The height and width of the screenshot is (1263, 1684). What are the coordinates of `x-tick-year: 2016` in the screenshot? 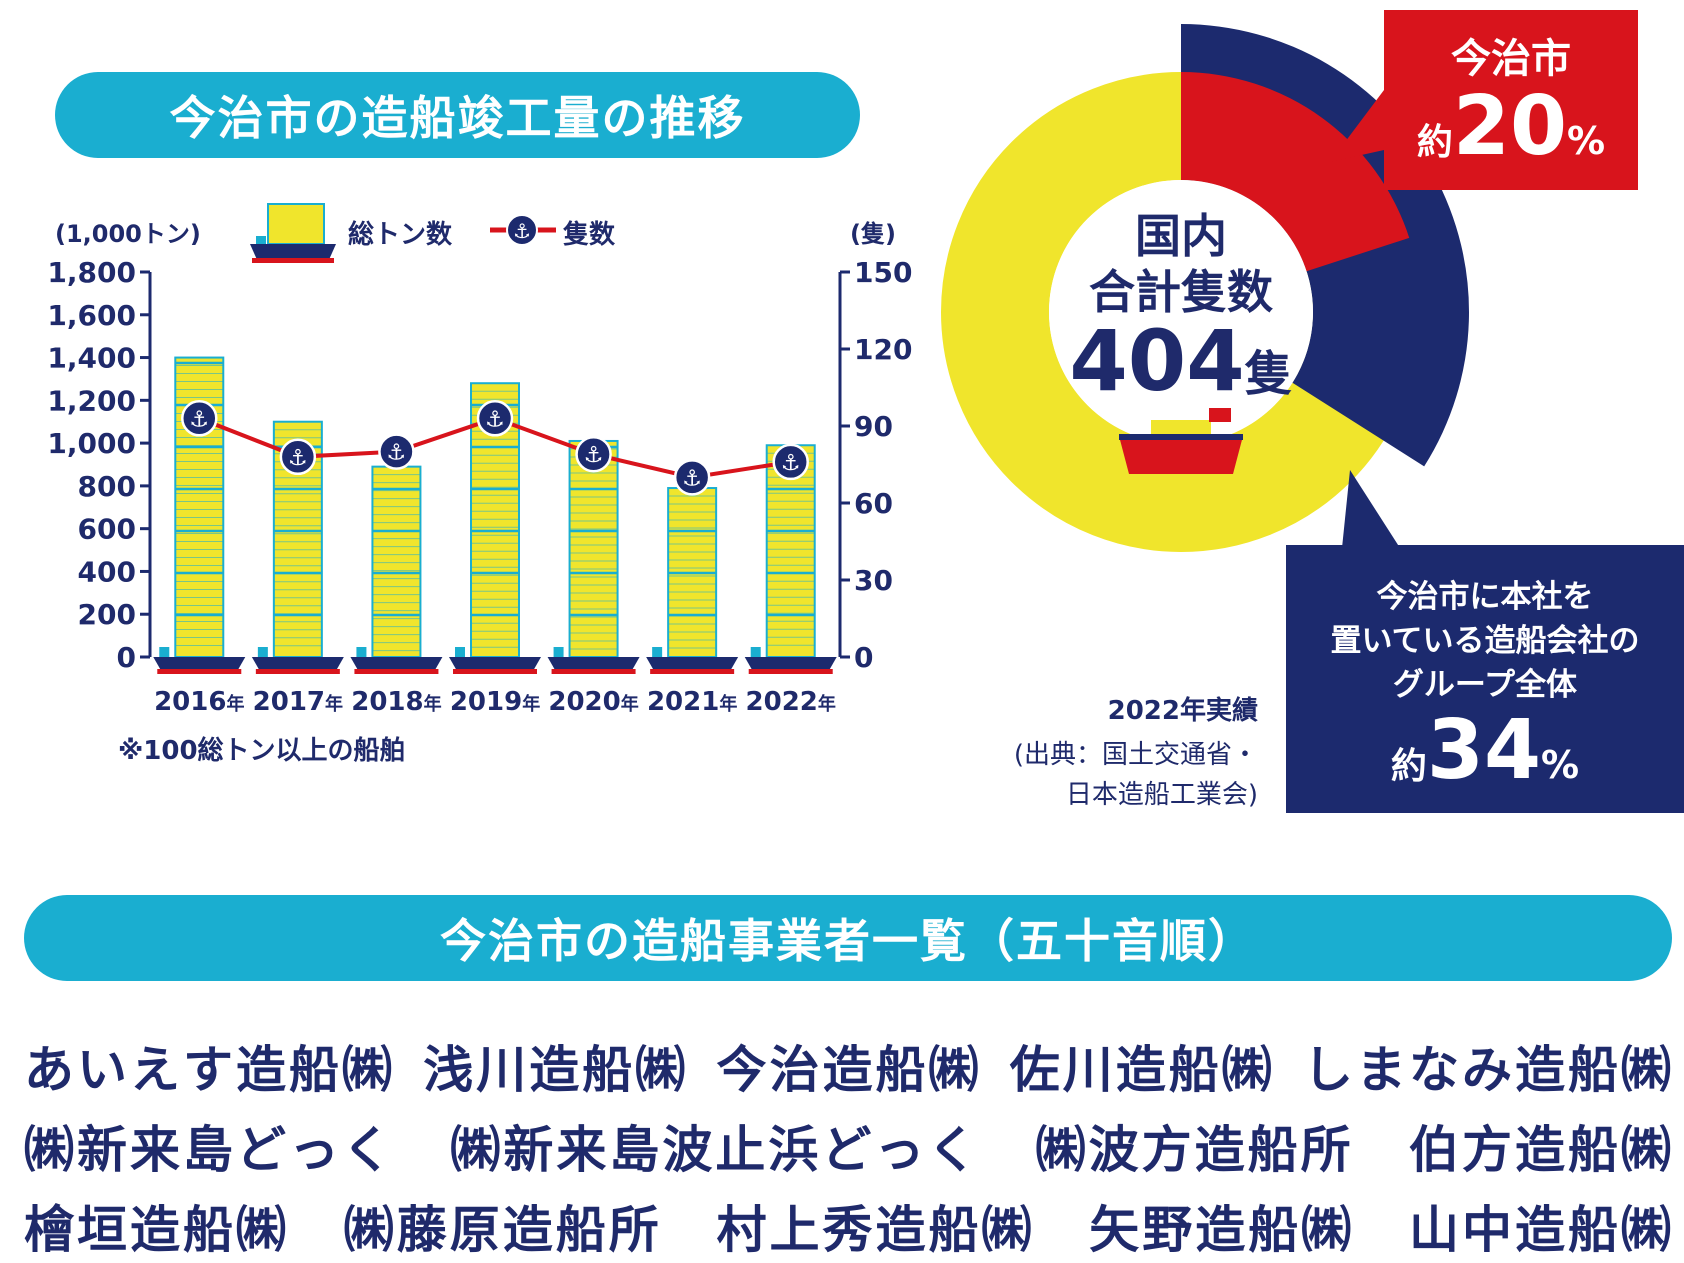 It's located at (190, 702).